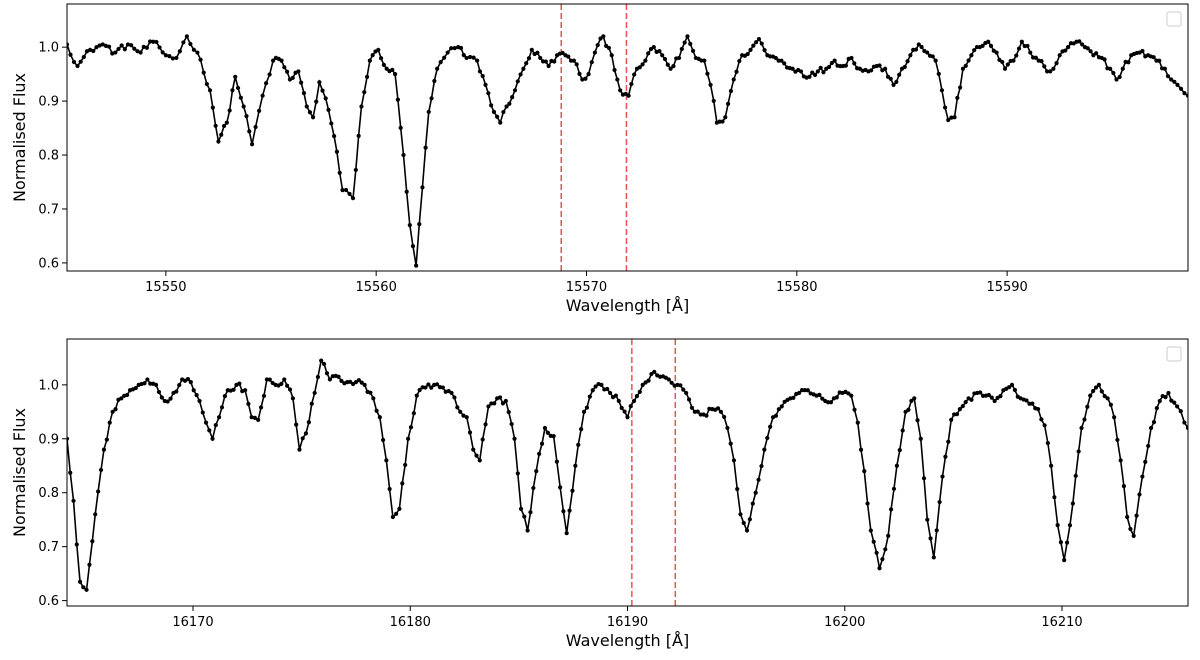  I want to click on y-axis-label: Normalised Flux, so click(19, 137).